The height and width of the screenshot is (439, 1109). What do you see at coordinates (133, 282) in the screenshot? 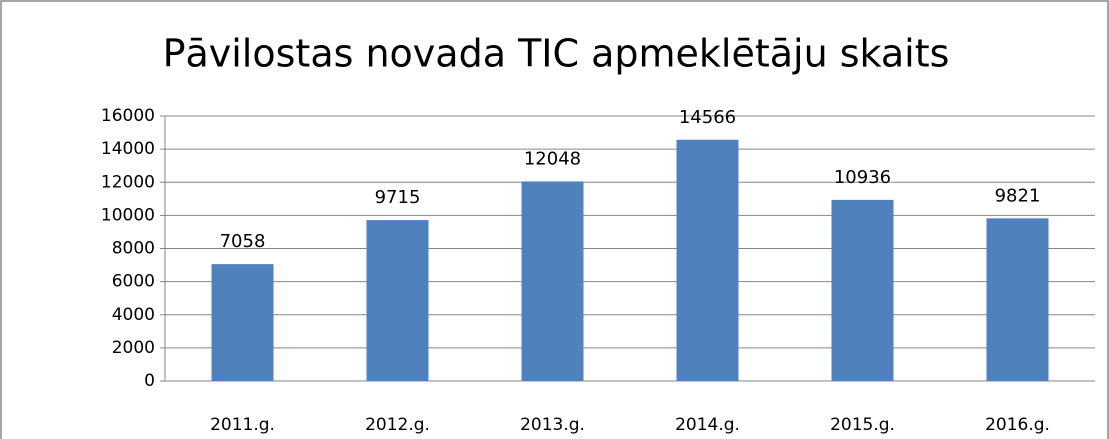
I see `y-tick-label: 6000` at bounding box center [133, 282].